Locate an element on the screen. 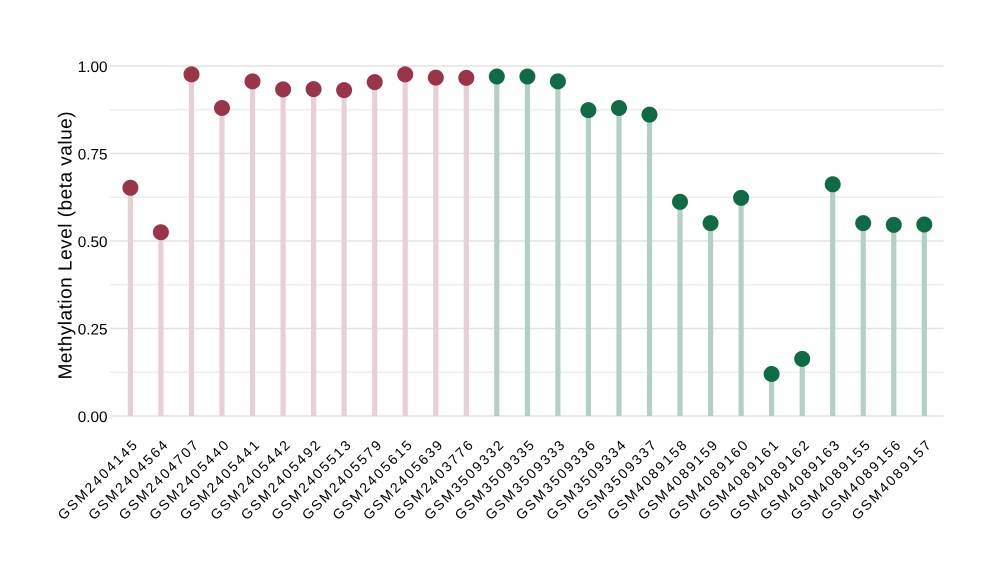  svg-text: Methylation Level (beta value) is located at coordinates (65, 245).